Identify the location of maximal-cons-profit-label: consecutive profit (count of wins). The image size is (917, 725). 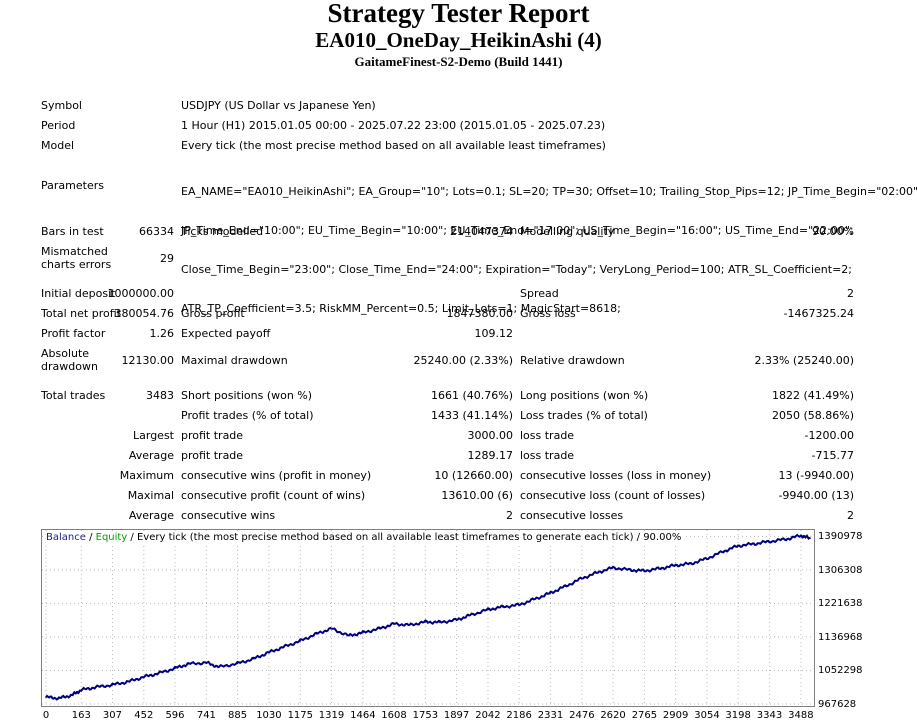
(273, 495).